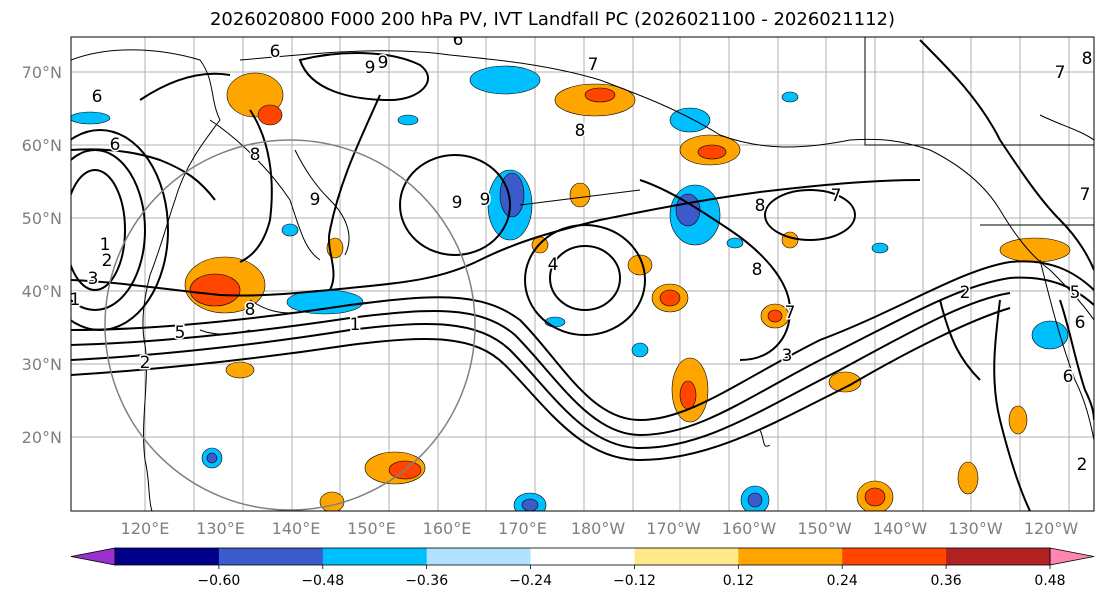 The image size is (1105, 604). What do you see at coordinates (673, 528) in the screenshot?
I see `longitude-label: 170°W` at bounding box center [673, 528].